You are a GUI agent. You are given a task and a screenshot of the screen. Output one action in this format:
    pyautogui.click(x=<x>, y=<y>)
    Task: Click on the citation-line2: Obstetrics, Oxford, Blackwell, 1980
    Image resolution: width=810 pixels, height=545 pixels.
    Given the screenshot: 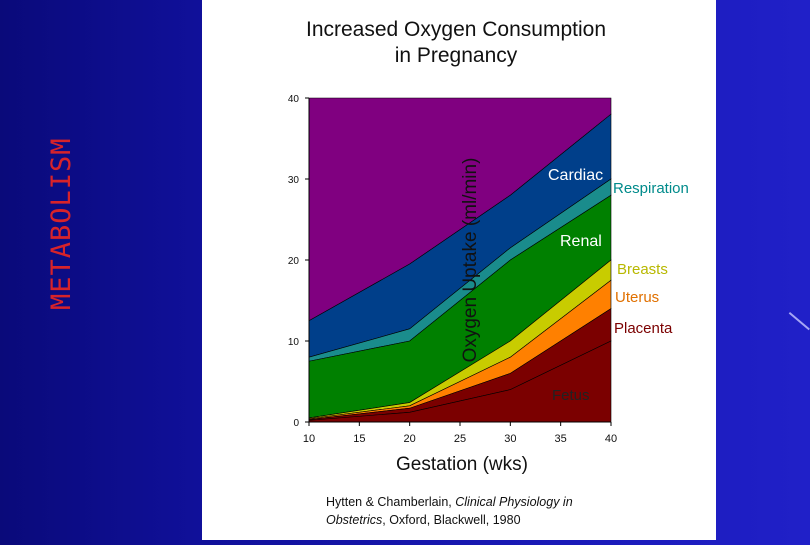 What is the action you would take?
    pyautogui.click(x=423, y=520)
    